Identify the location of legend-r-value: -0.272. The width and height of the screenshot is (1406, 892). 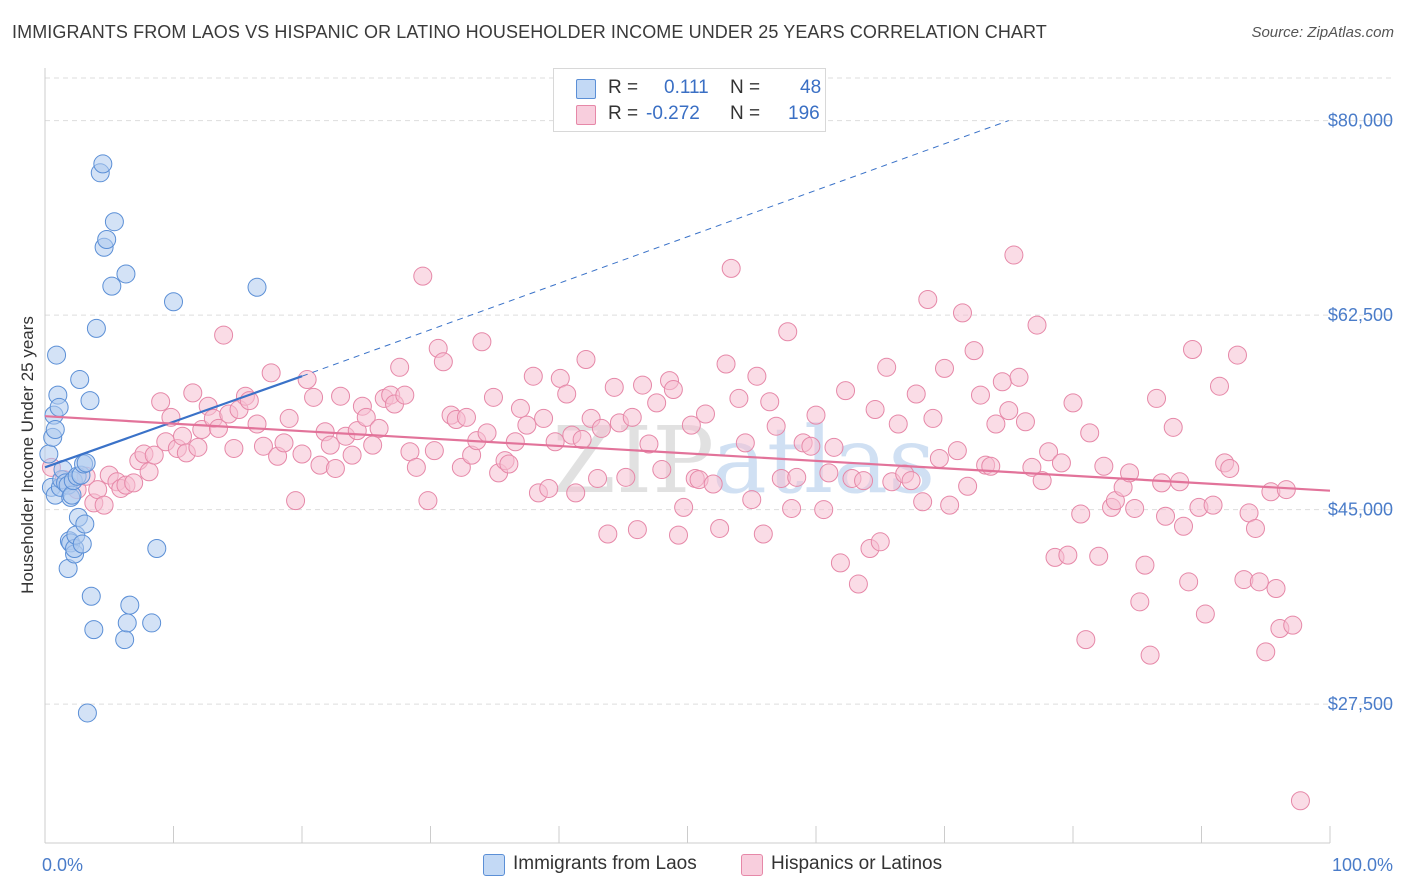
(673, 113).